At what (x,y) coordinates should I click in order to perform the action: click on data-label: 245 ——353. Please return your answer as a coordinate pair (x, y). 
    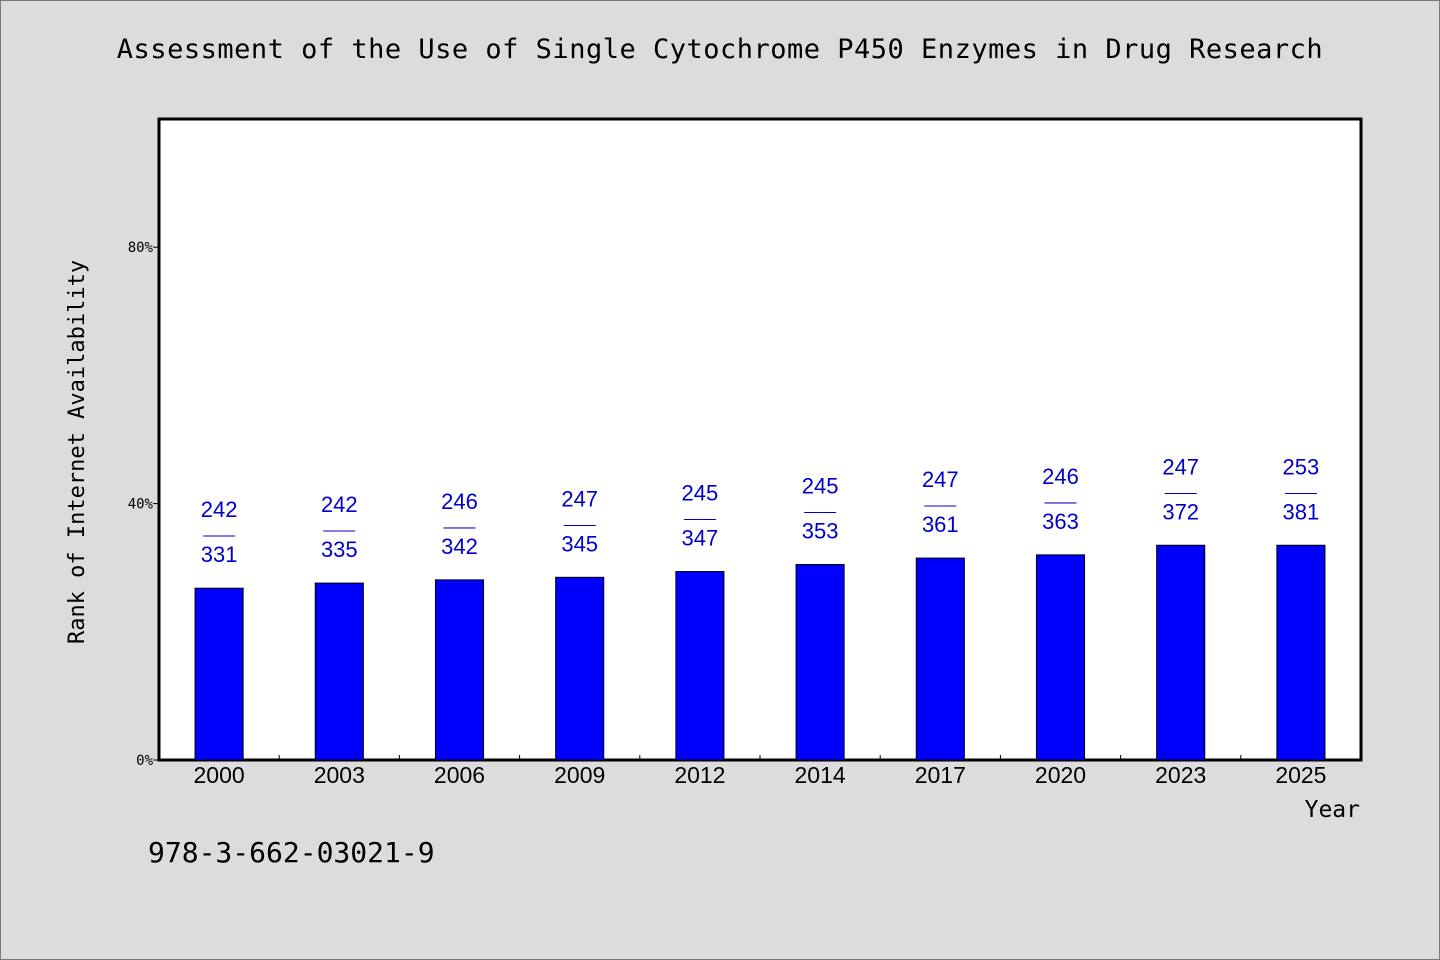
    Looking at the image, I should click on (820, 508).